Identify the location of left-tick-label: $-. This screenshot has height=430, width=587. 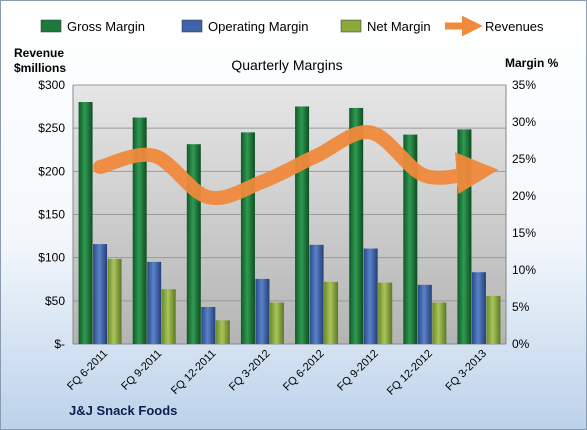
(59, 344).